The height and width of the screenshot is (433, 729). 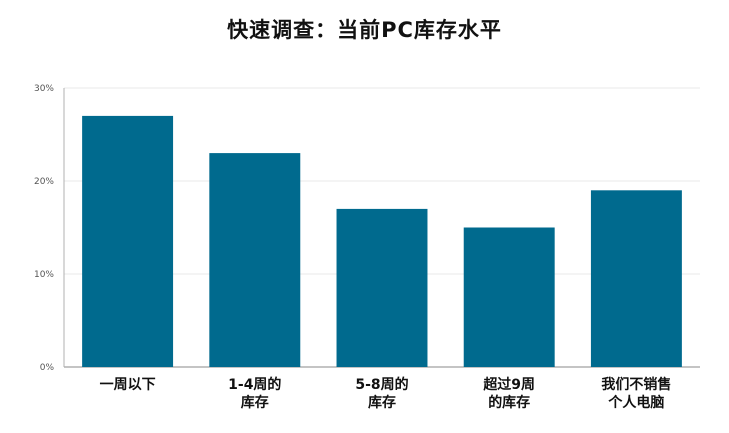 I want to click on y-tick-label: 0%, so click(x=47, y=368).